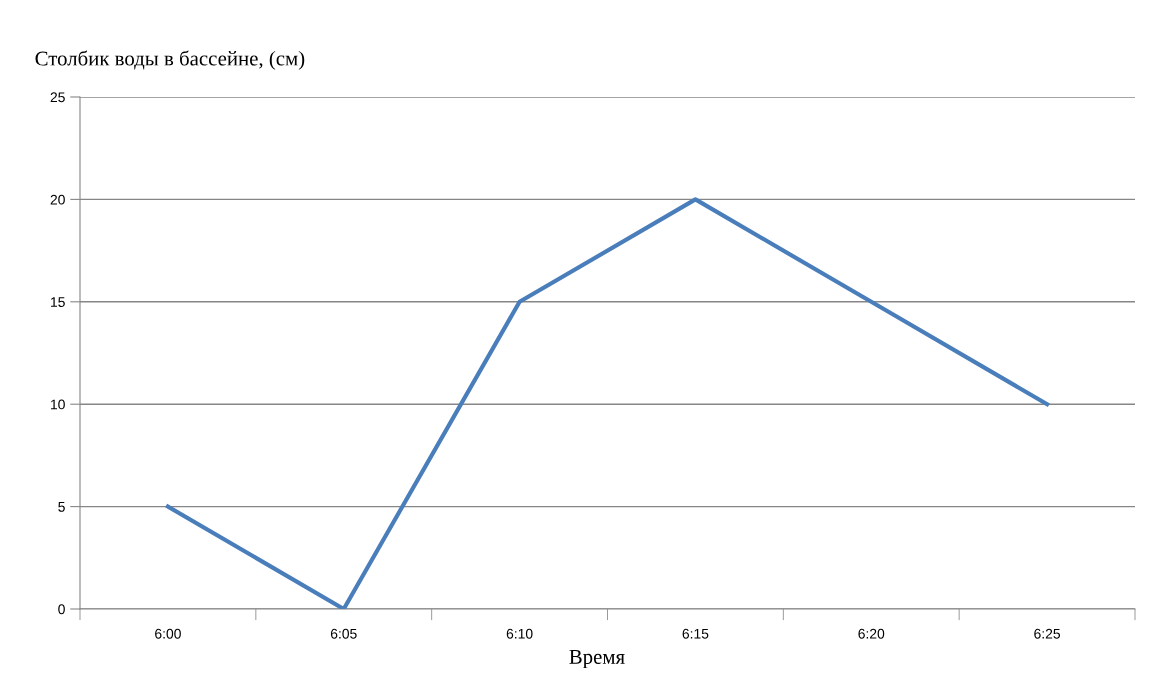 The width and height of the screenshot is (1150, 676). Describe the element at coordinates (168, 633) in the screenshot. I see `x-tick-label: 6:00` at that location.